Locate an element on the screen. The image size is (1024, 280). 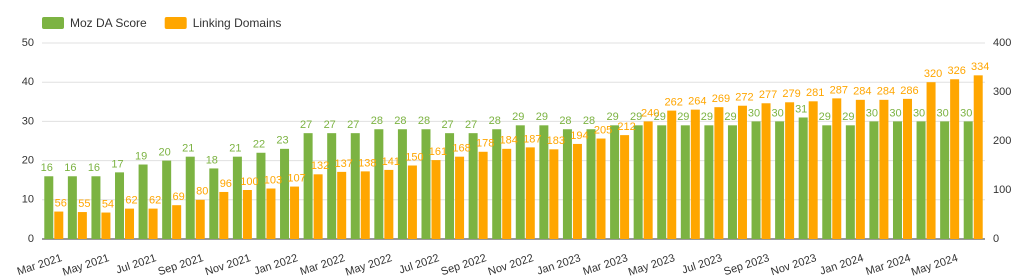
x-tick-label: Mar 2022 is located at coordinates (323, 265).